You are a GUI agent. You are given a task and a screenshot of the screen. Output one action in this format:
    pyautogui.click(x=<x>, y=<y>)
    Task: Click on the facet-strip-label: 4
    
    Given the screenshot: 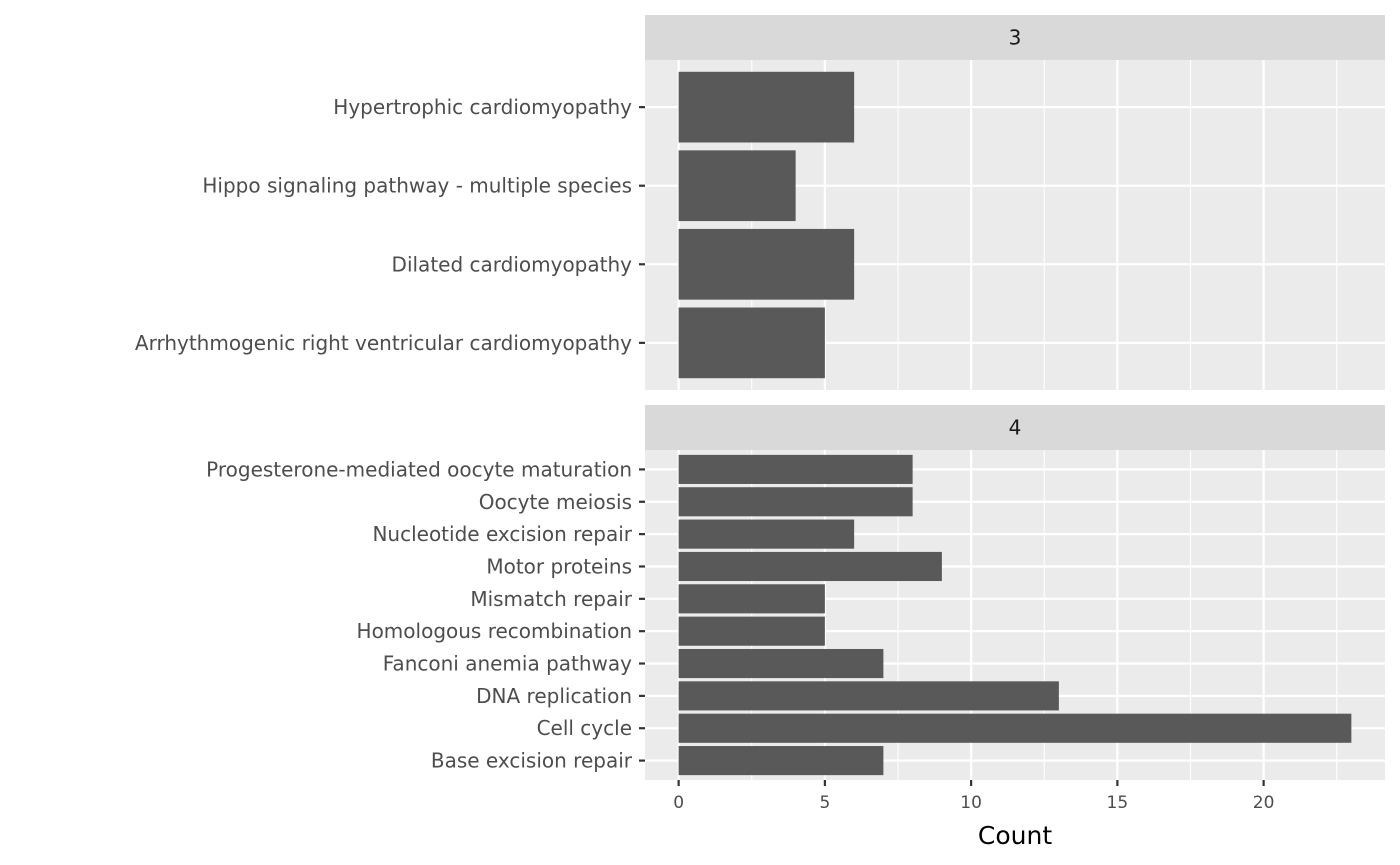 What is the action you would take?
    pyautogui.click(x=1015, y=428)
    